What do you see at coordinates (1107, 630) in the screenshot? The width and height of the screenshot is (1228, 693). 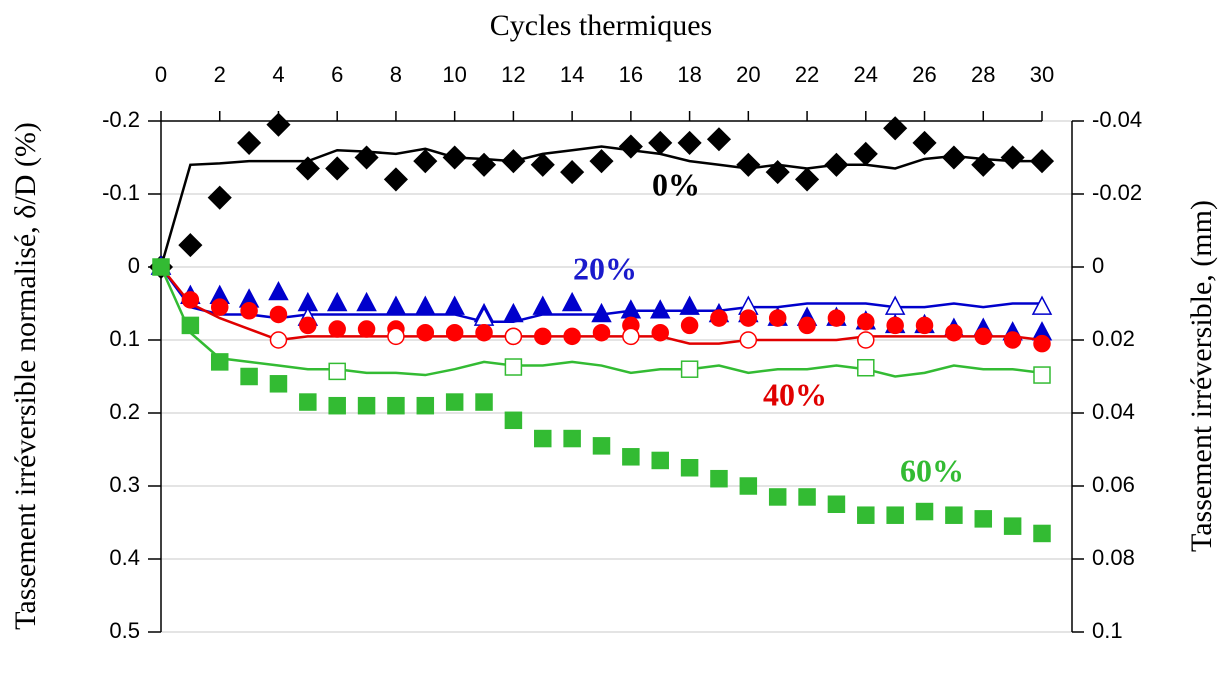 I see `y2-tick-label: 0.1` at bounding box center [1107, 630].